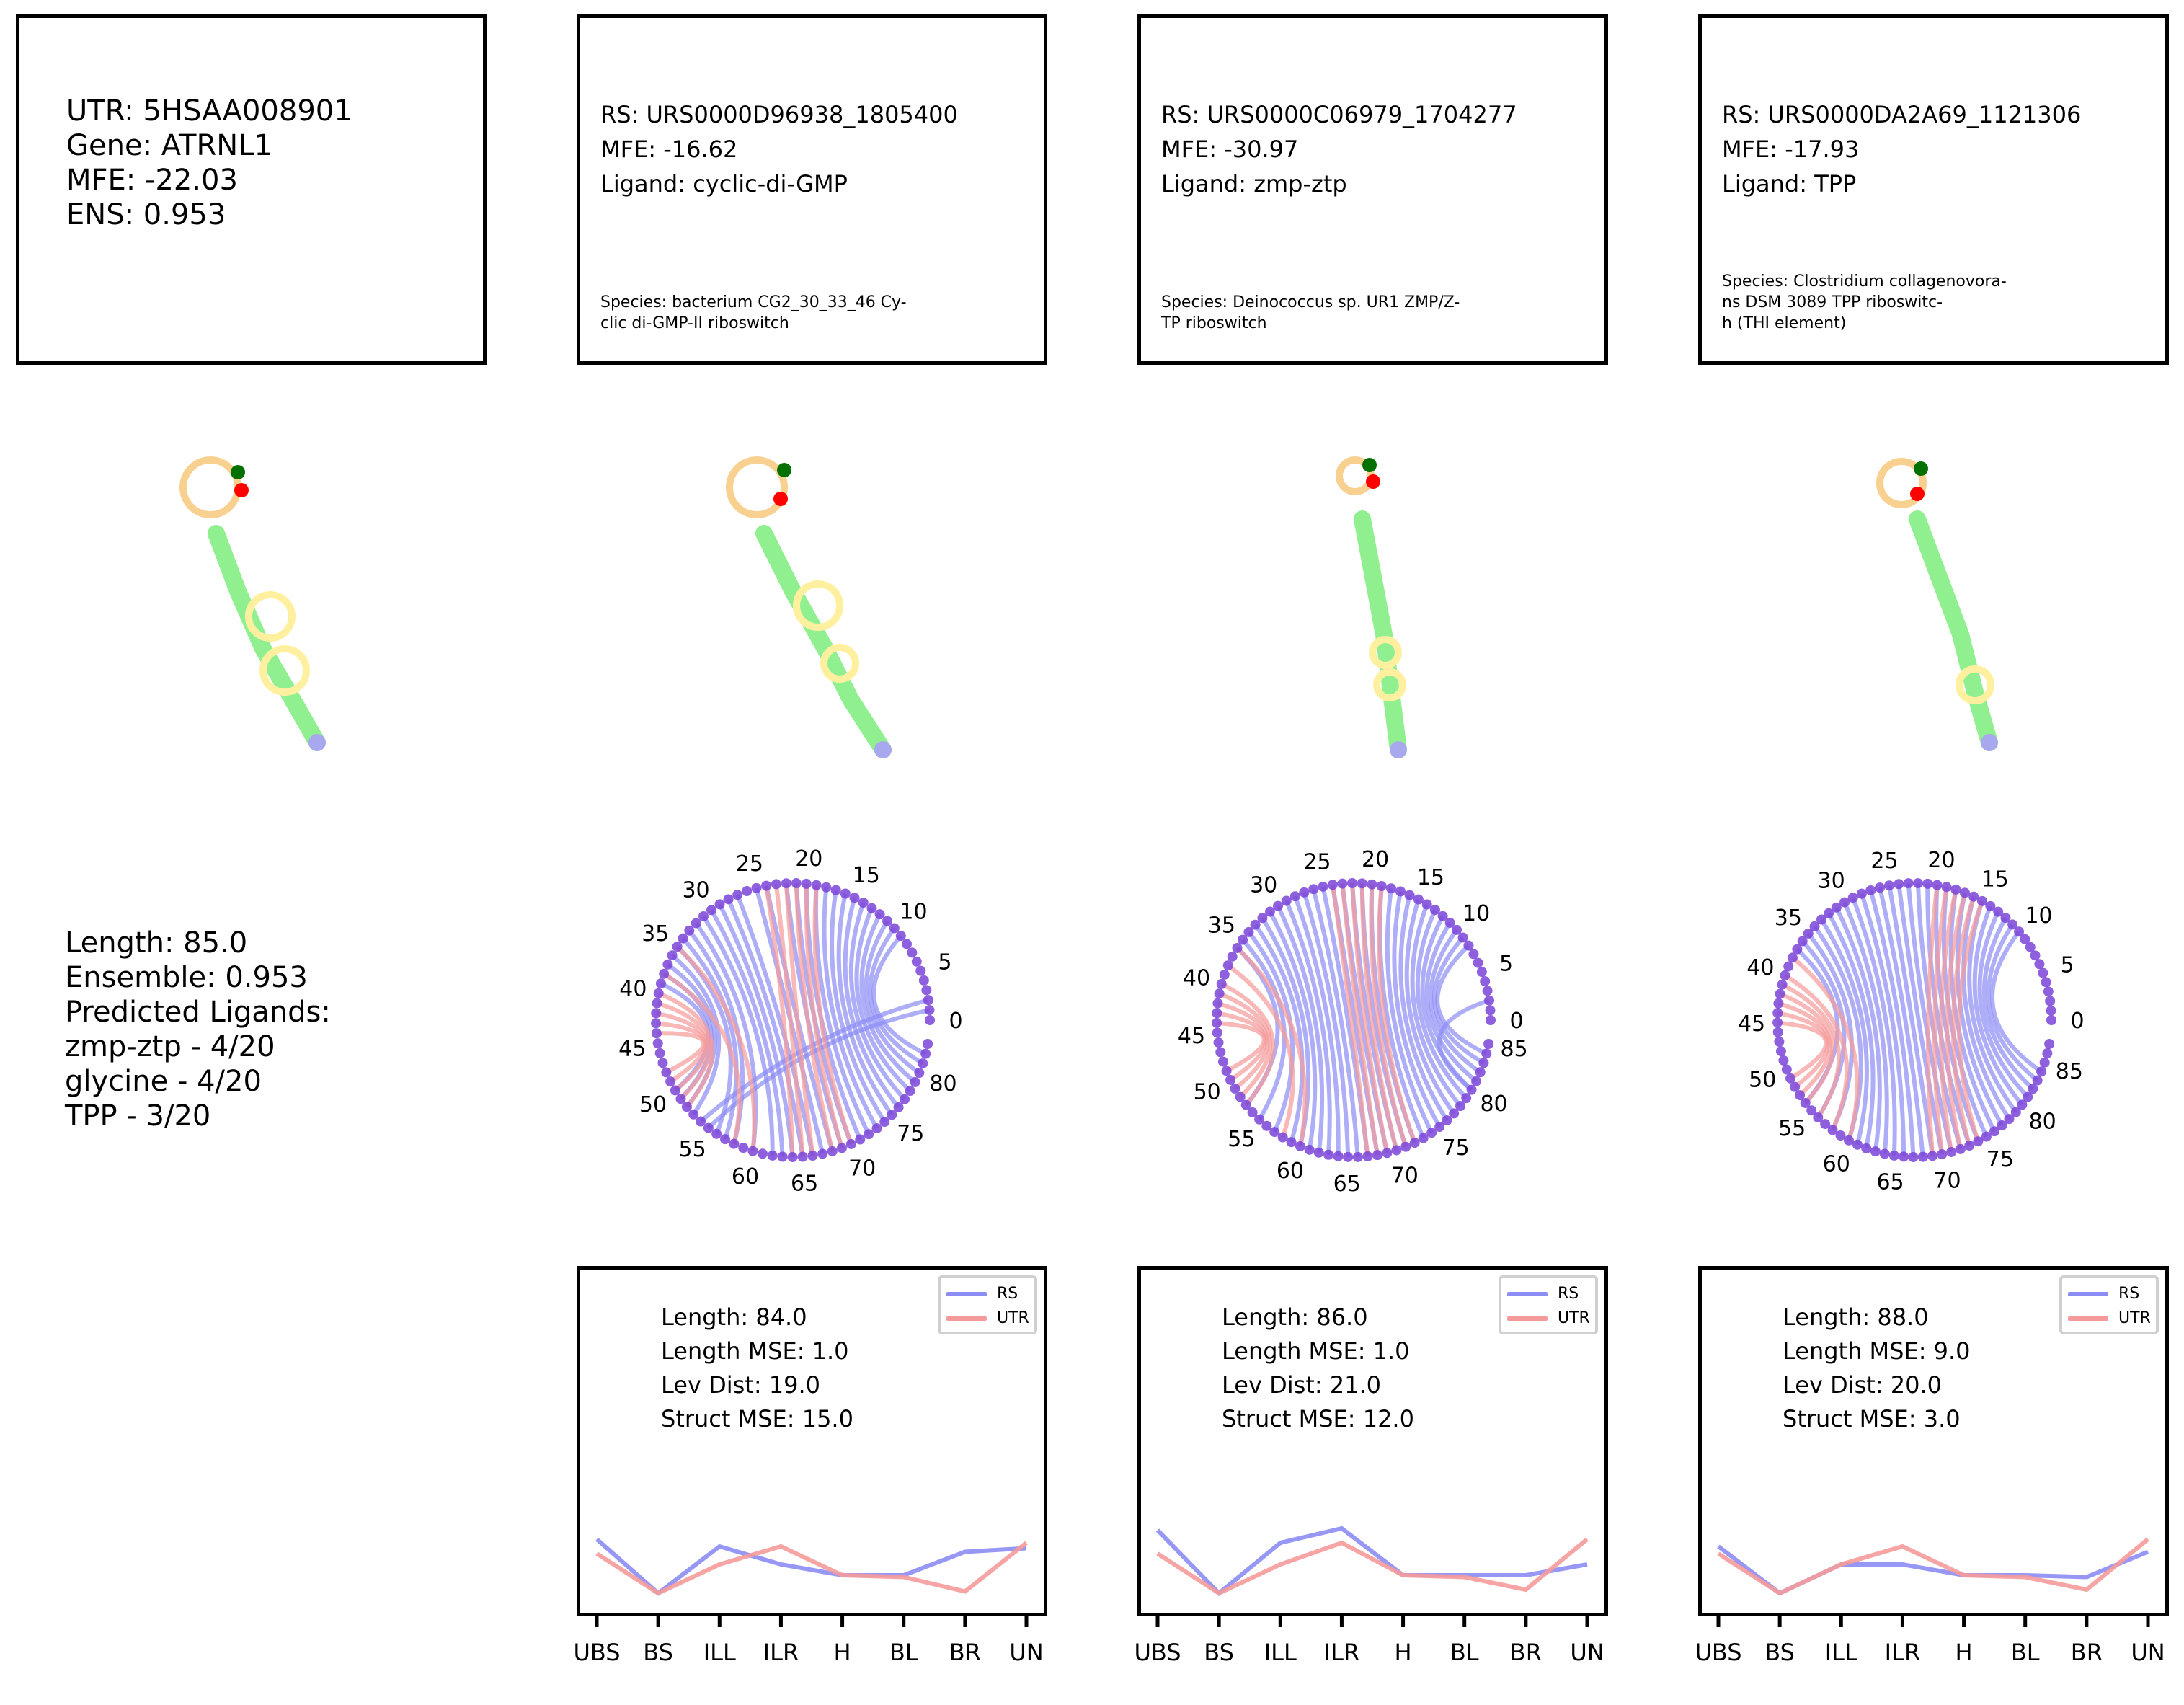  What do you see at coordinates (2088, 1318) in the screenshot?
I see `legend-utr-swatch` at bounding box center [2088, 1318].